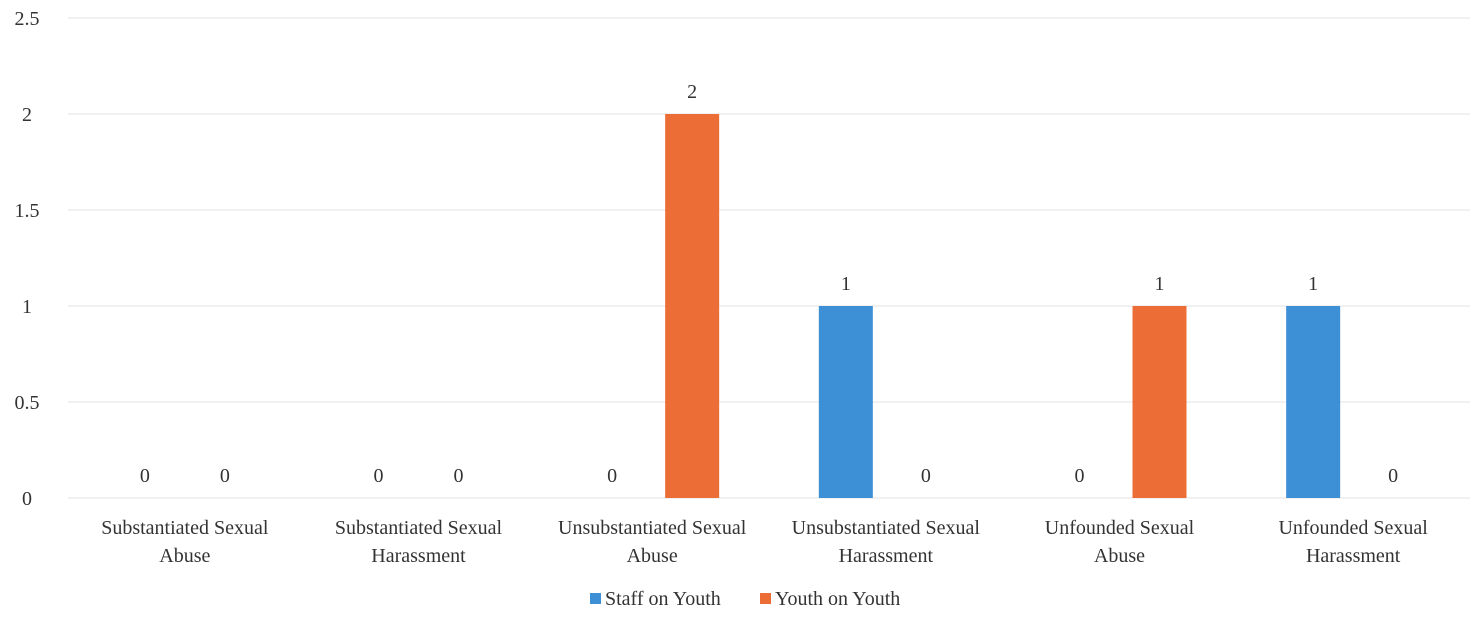 This screenshot has width=1479, height=618. Describe the element at coordinates (27, 499) in the screenshot. I see `y-tick-label: 0` at that location.